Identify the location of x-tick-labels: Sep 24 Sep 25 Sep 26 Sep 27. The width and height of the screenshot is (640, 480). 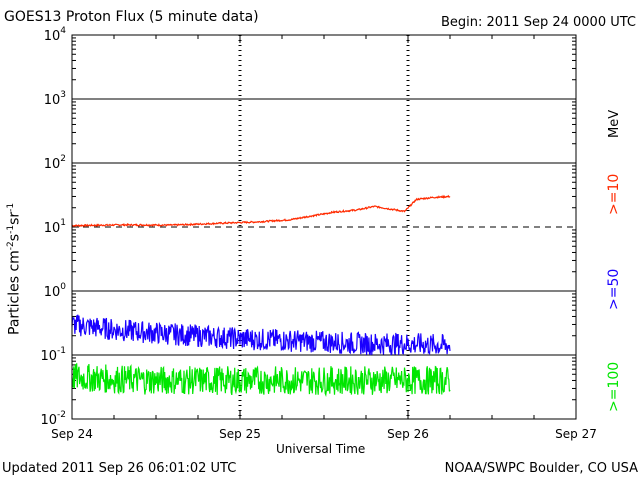
(324, 434).